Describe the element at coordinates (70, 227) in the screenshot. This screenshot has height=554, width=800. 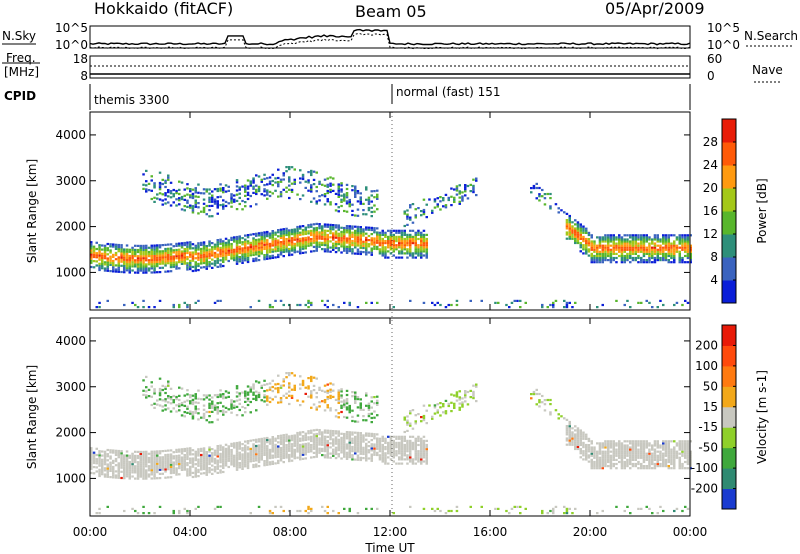
I see `y-tick-label: 2000` at that location.